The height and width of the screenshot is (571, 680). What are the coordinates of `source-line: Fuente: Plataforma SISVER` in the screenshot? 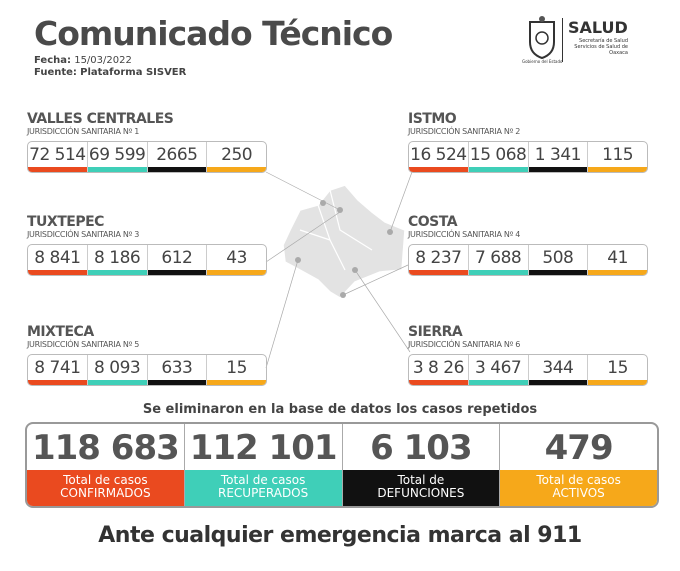 It's located at (110, 72).